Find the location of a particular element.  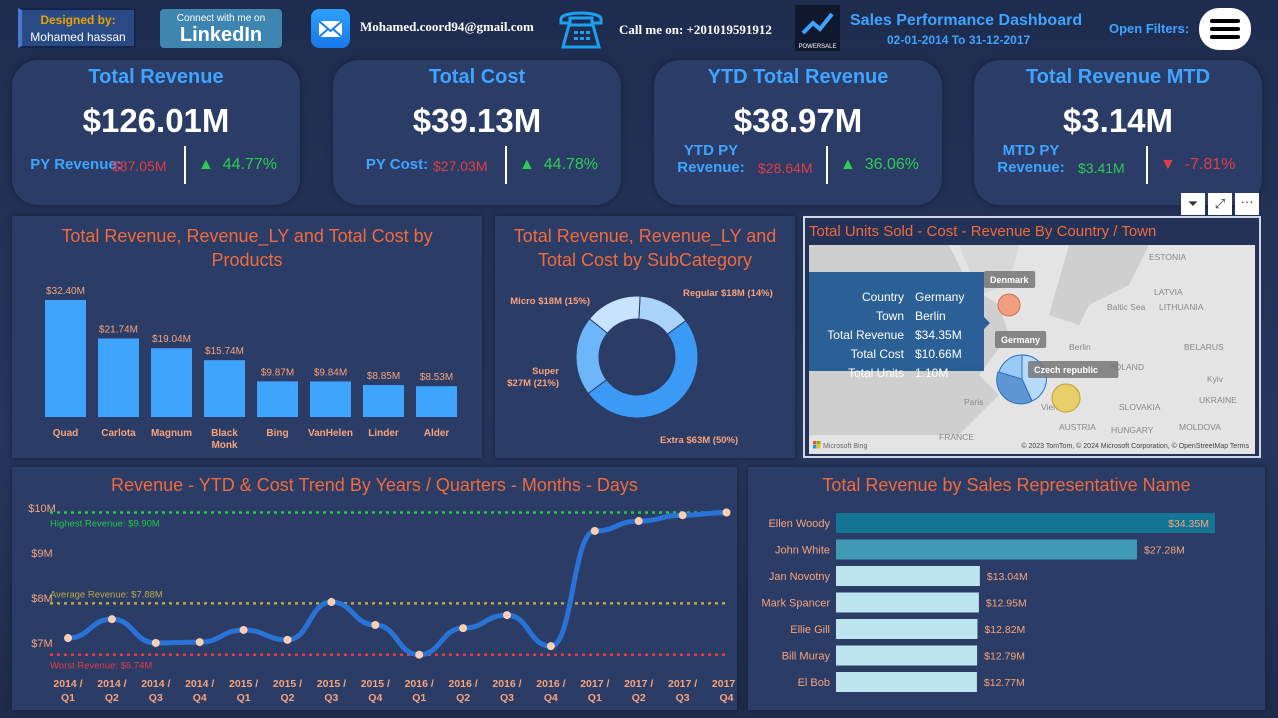

slice-label: Regular $18M (14%) is located at coordinates (728, 293).